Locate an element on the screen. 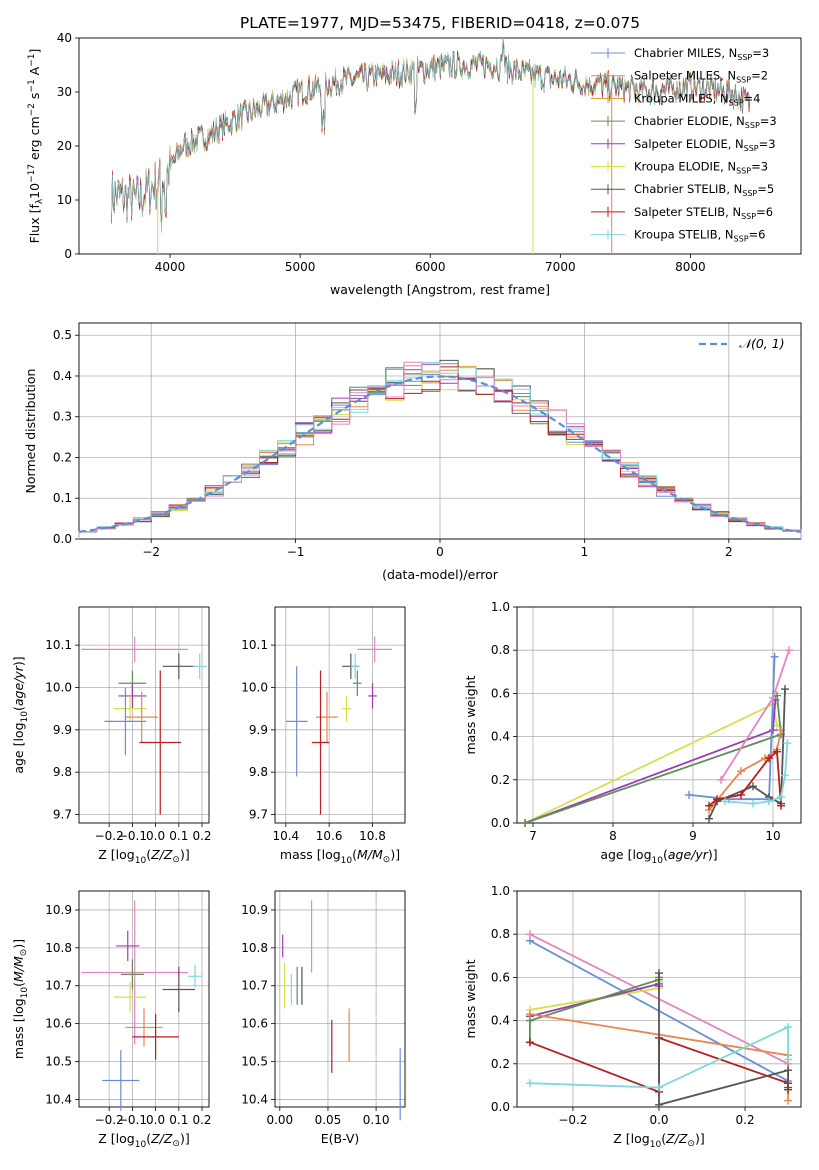  x-tick-label: 7000 is located at coordinates (560, 267).